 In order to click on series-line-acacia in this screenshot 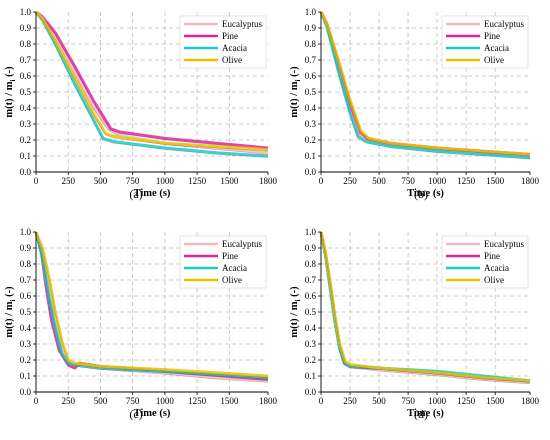, I will do `click(151, 305)`.